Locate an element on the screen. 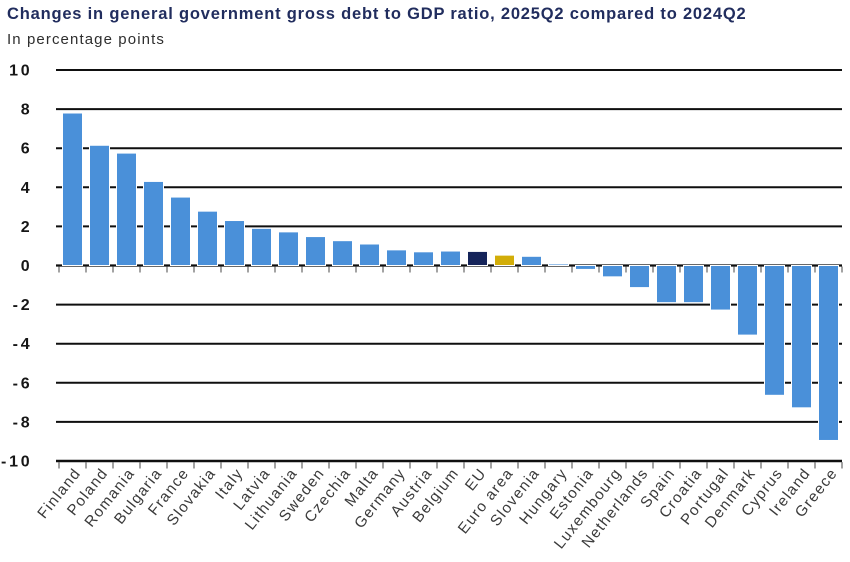  svg-text: 6 is located at coordinates (27, 149).